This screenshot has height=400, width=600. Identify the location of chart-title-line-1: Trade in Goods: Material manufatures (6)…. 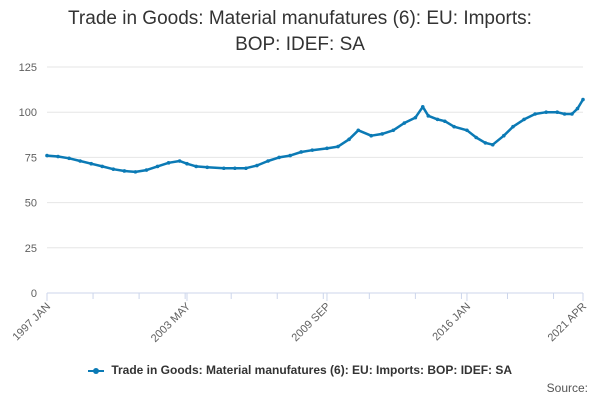
(300, 18).